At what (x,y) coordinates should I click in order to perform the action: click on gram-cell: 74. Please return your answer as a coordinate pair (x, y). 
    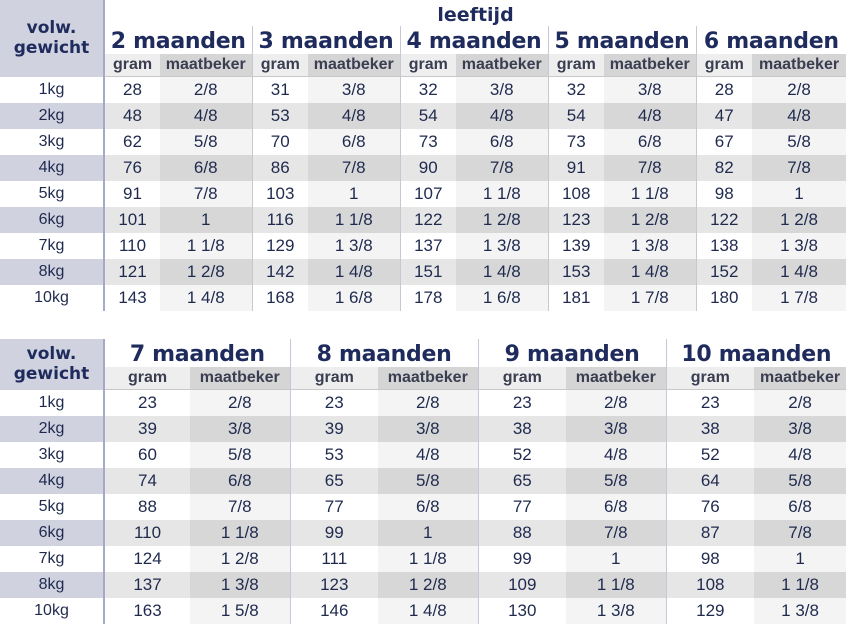
    Looking at the image, I should click on (147, 480).